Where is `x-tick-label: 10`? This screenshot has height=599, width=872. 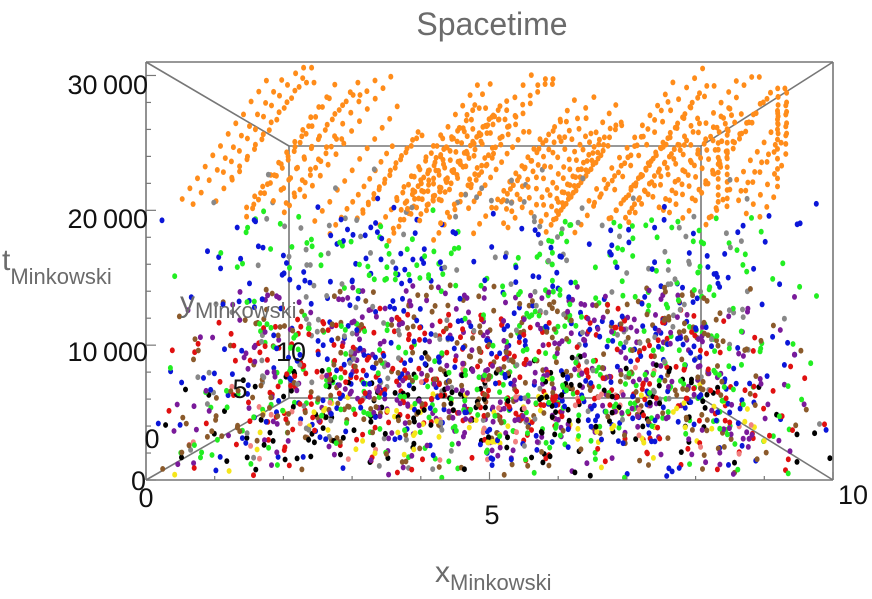 x-tick-label: 10 is located at coordinates (853, 495).